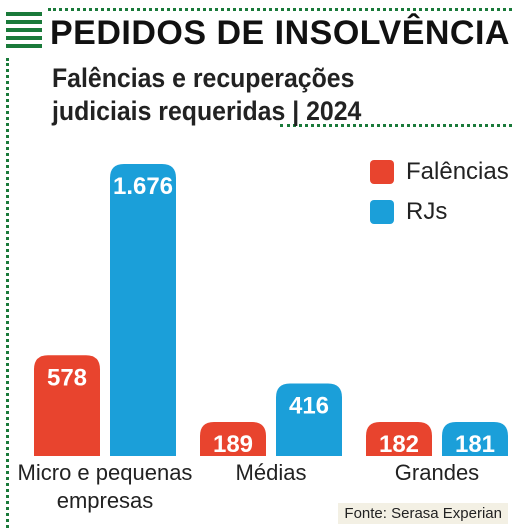  Describe the element at coordinates (67, 377) in the screenshot. I see `bar-label-0-0: 578` at that location.